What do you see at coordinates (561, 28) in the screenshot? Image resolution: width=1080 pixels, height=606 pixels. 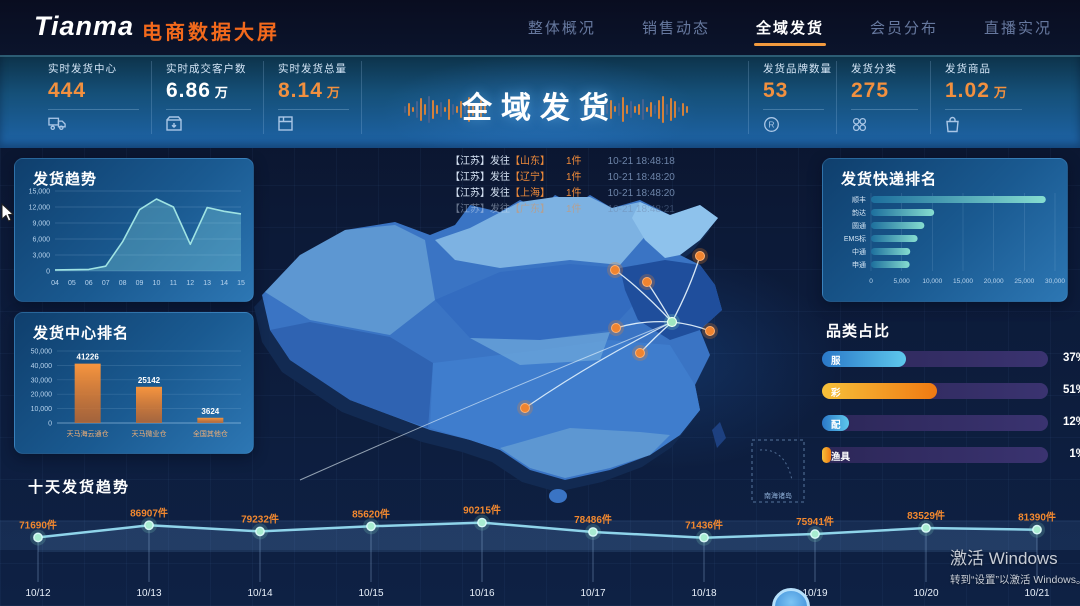 I see `nav-tab: 整体概况` at bounding box center [561, 28].